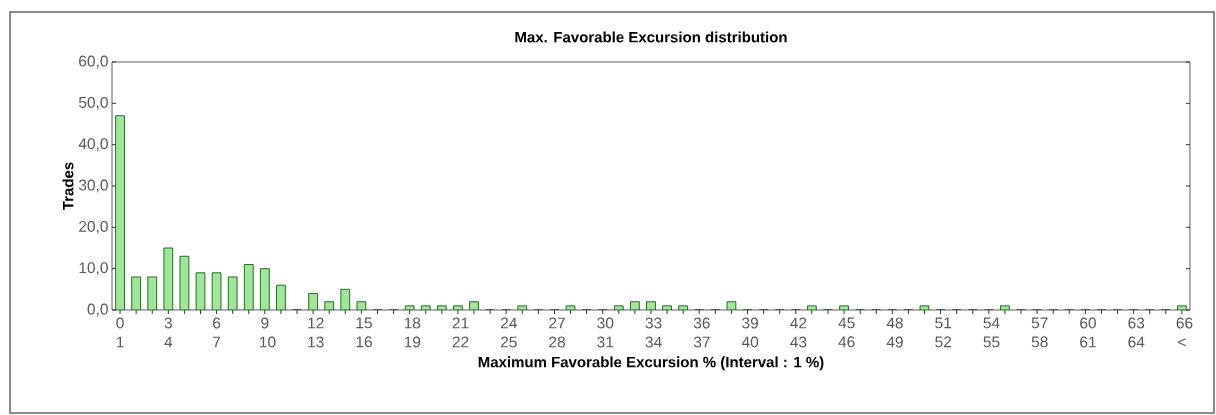  I want to click on x-tick-label: 60 61, so click(1088, 332).